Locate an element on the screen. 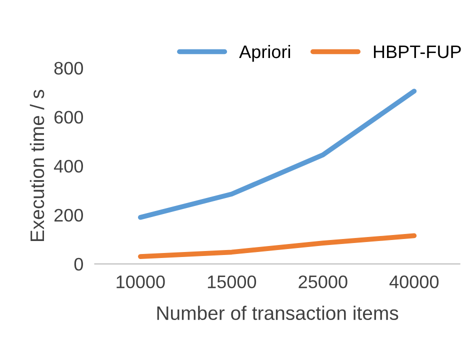 Image resolution: width=474 pixels, height=350 pixels. x-tick-label: 10000 is located at coordinates (140, 281).